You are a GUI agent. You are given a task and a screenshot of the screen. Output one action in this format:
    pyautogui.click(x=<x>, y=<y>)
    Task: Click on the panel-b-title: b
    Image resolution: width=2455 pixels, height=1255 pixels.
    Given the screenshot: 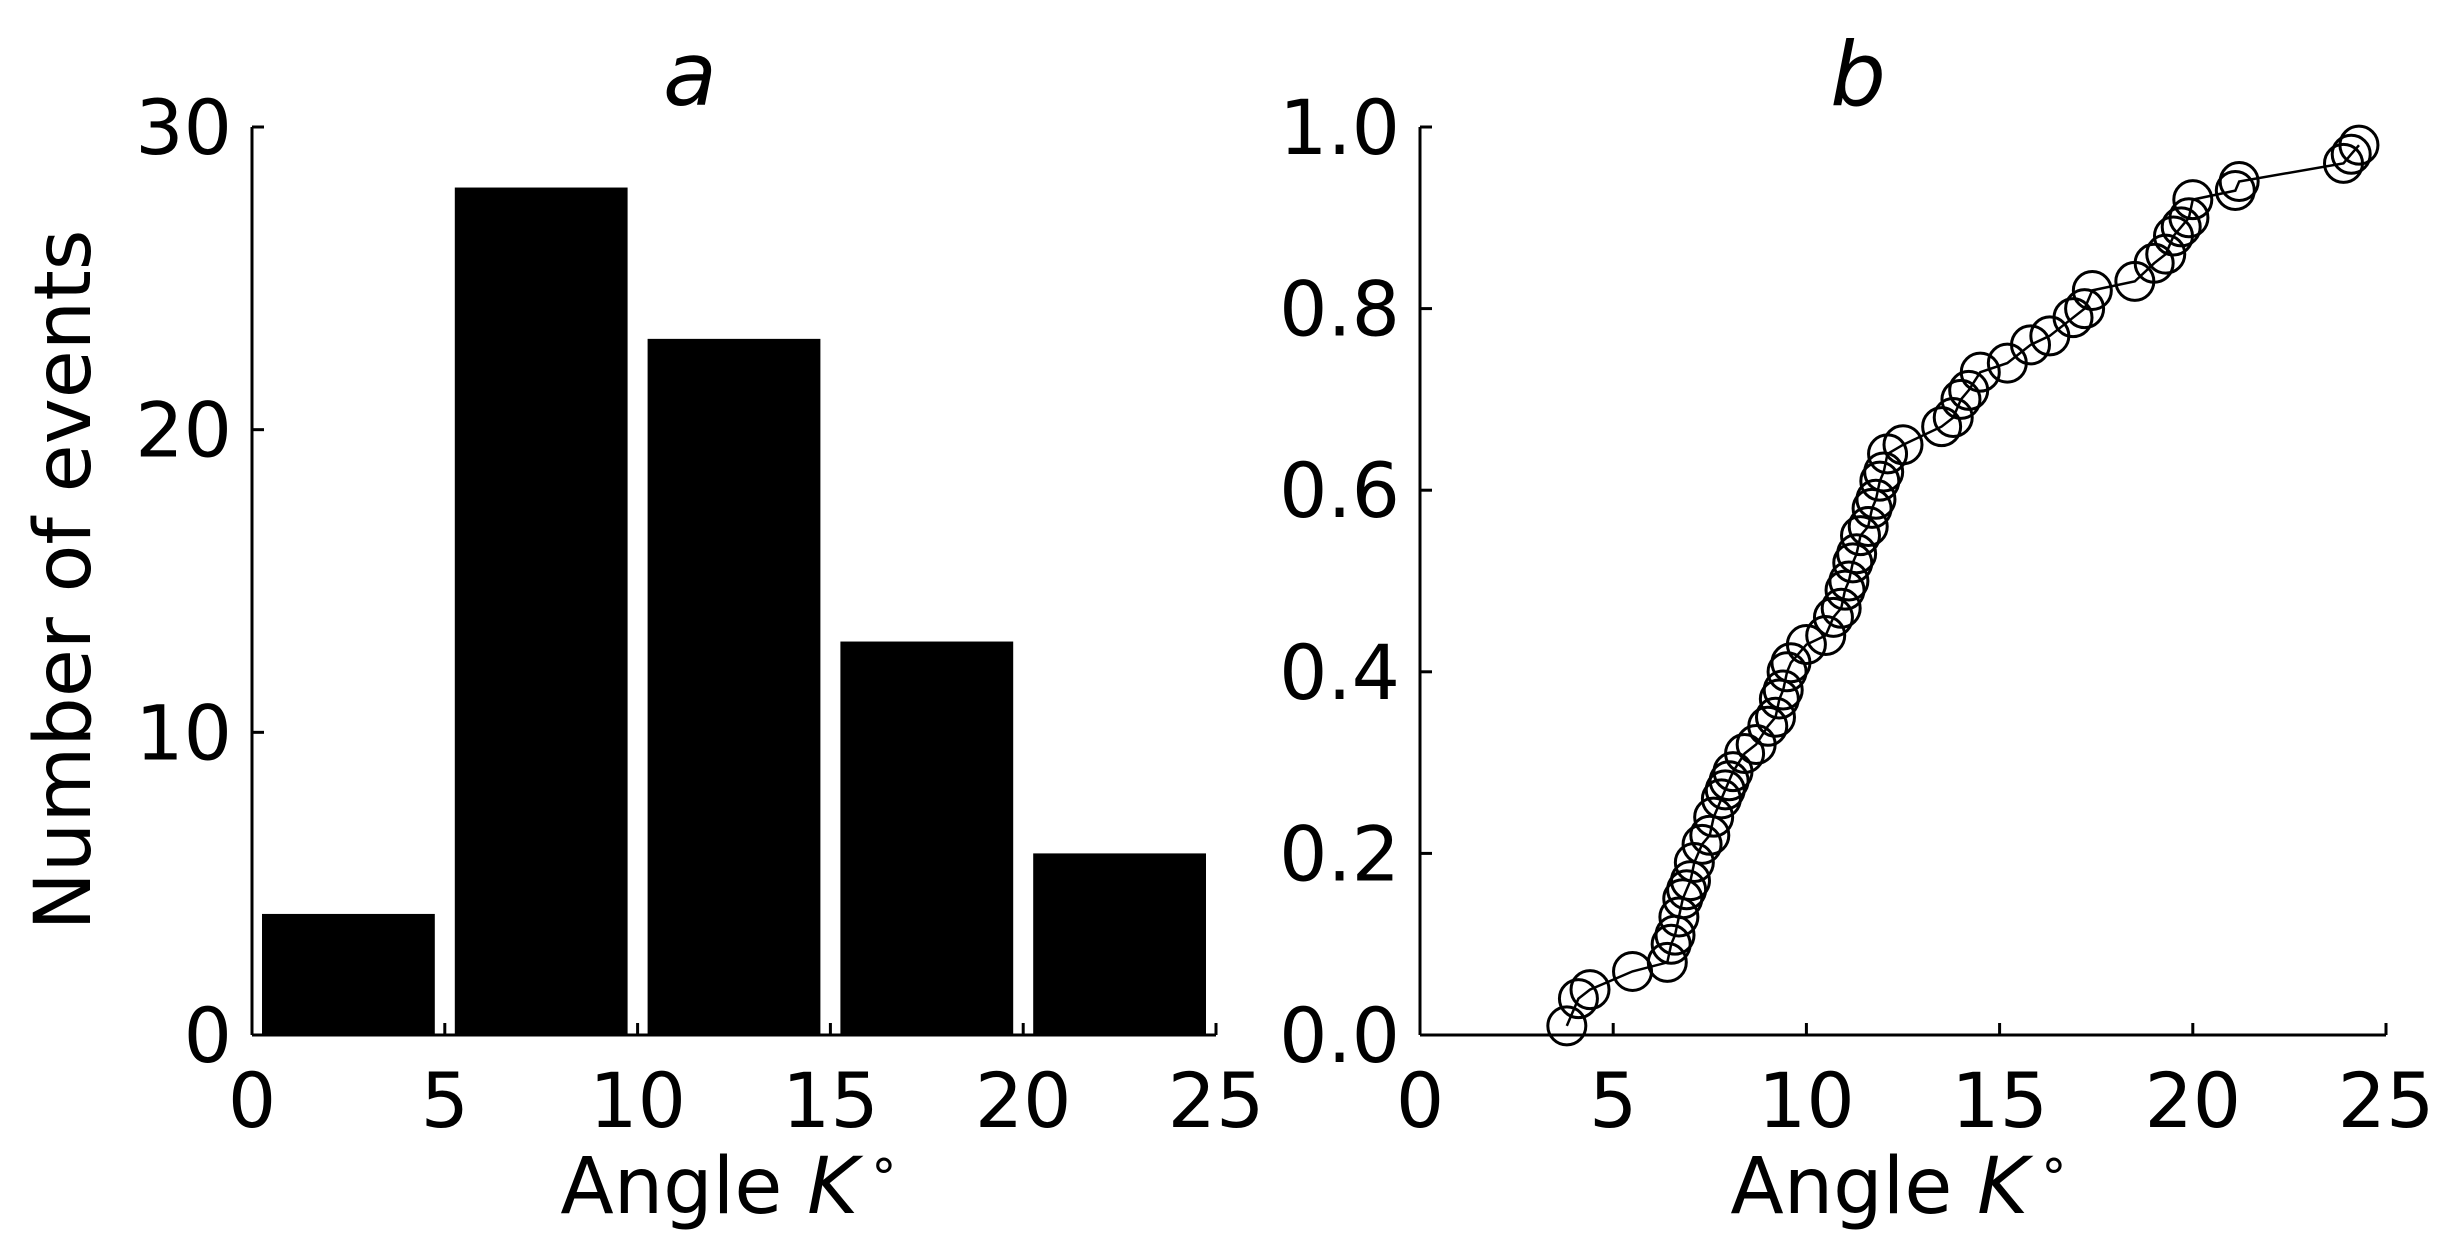 What is the action you would take?
    pyautogui.click(x=1858, y=74)
    